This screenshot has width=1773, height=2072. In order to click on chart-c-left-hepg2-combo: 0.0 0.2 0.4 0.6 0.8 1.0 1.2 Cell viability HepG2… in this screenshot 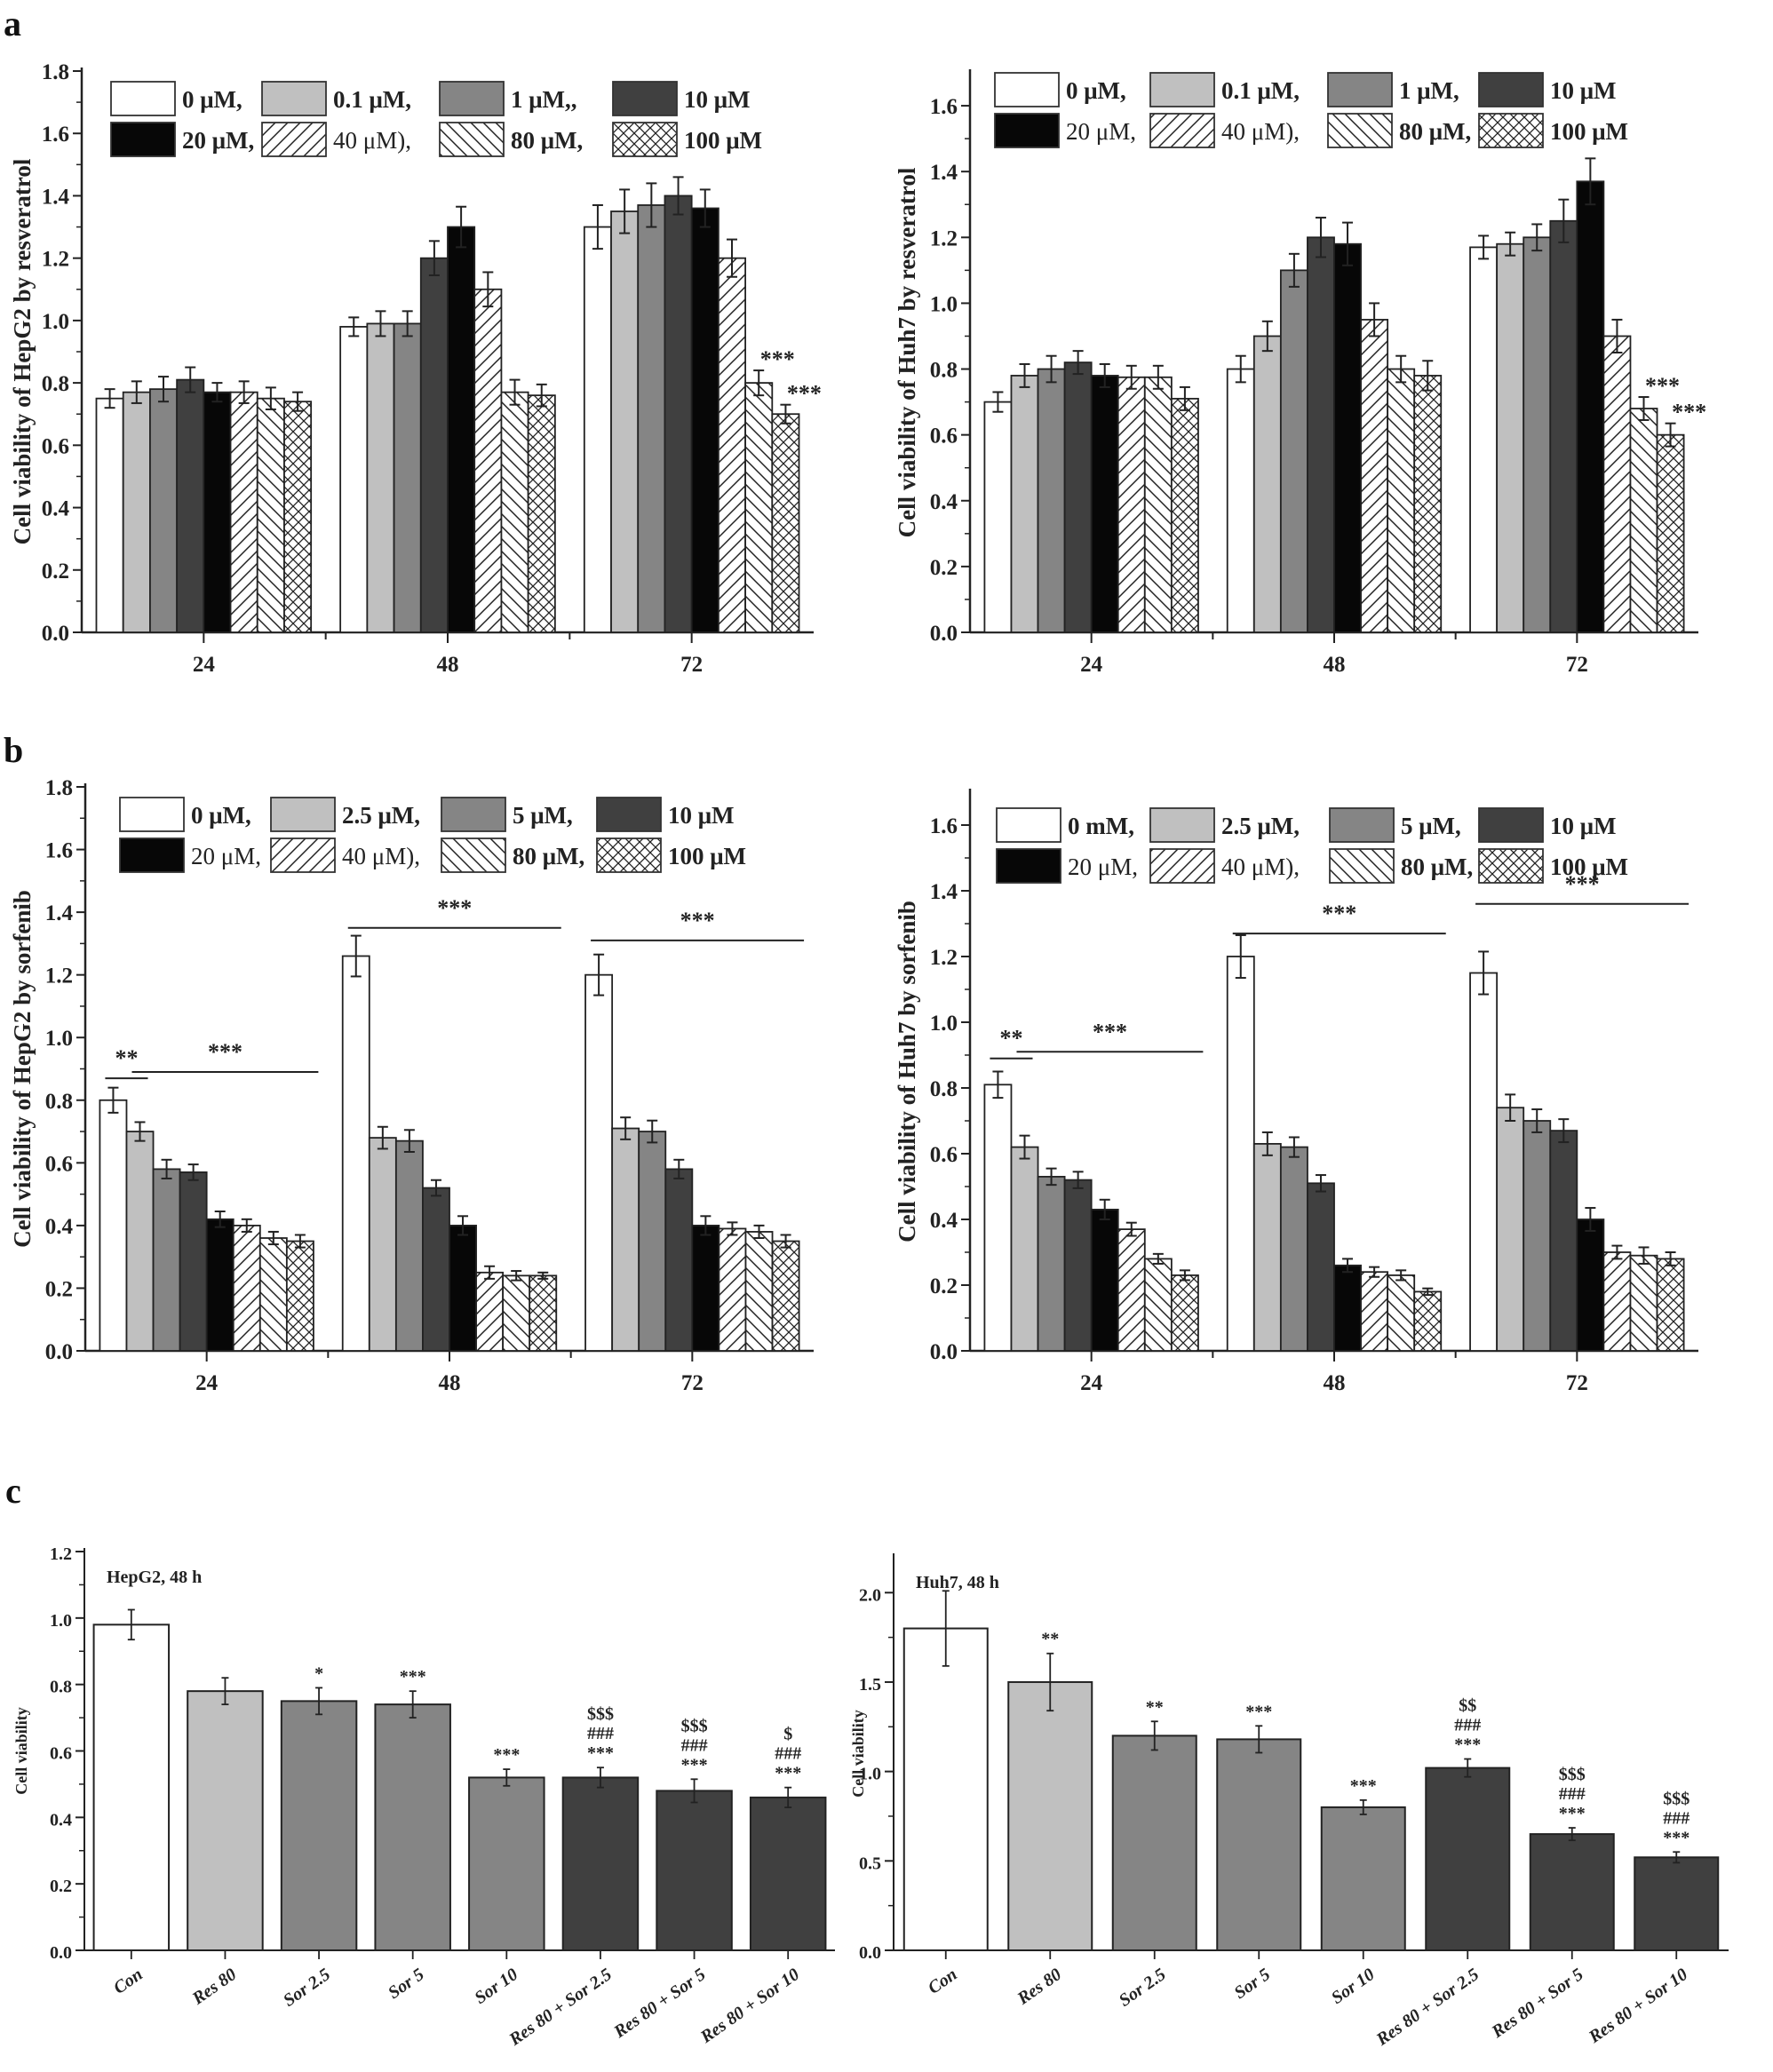, I will do `click(423, 1797)`.